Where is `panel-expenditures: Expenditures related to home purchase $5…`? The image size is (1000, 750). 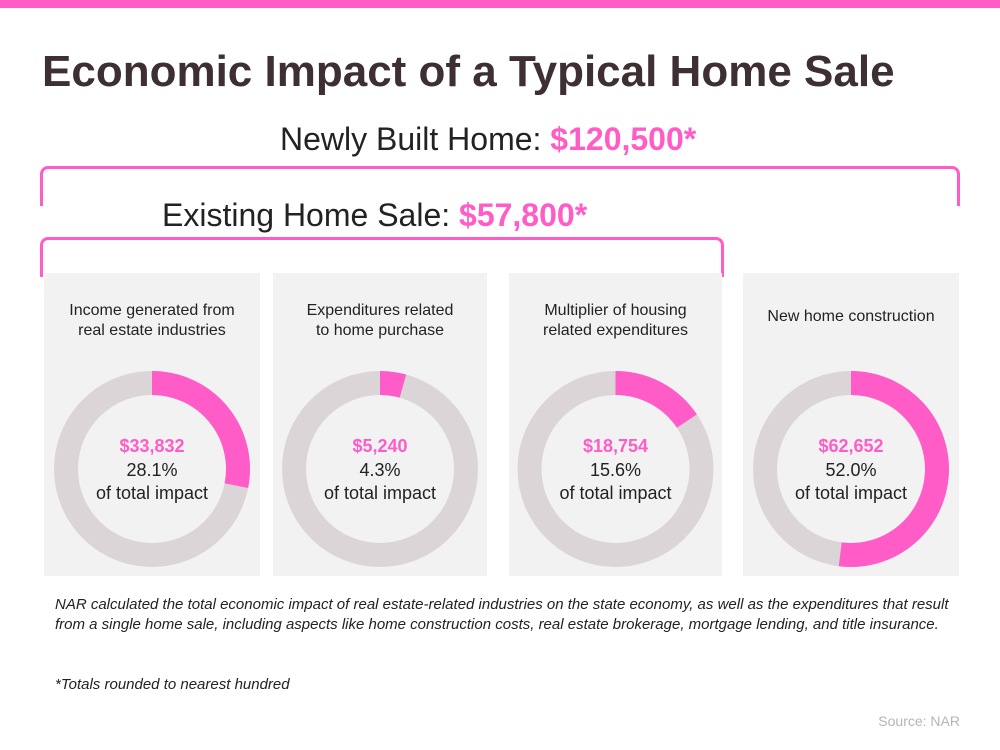
panel-expenditures: Expenditures related to home purchase $5… is located at coordinates (380, 424).